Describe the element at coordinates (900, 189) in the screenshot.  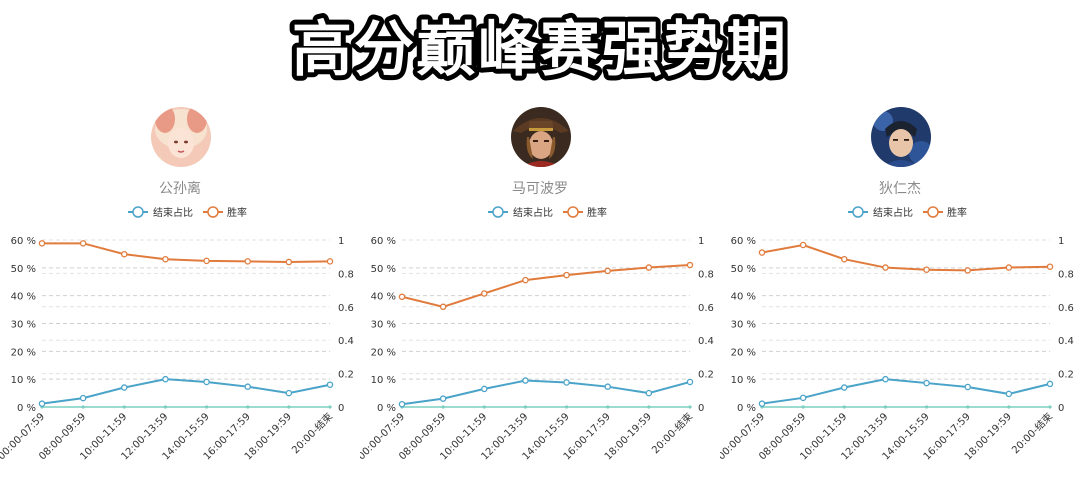
I see `hero-name: 狄仁杰` at that location.